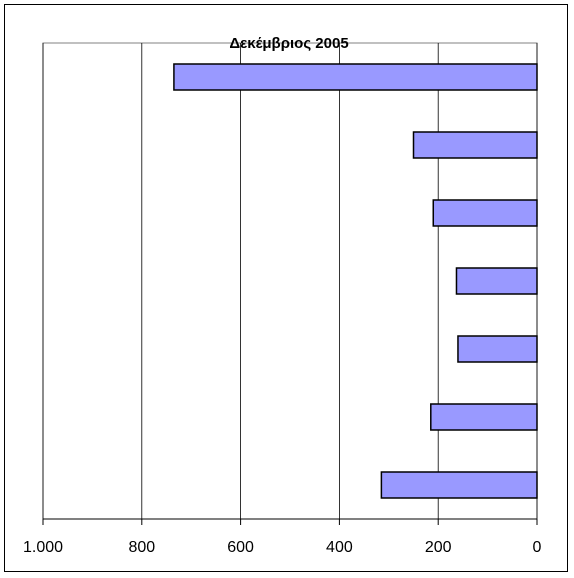  Describe the element at coordinates (288, 43) in the screenshot. I see `chart-title: Δεκέμβριος 2005` at that location.